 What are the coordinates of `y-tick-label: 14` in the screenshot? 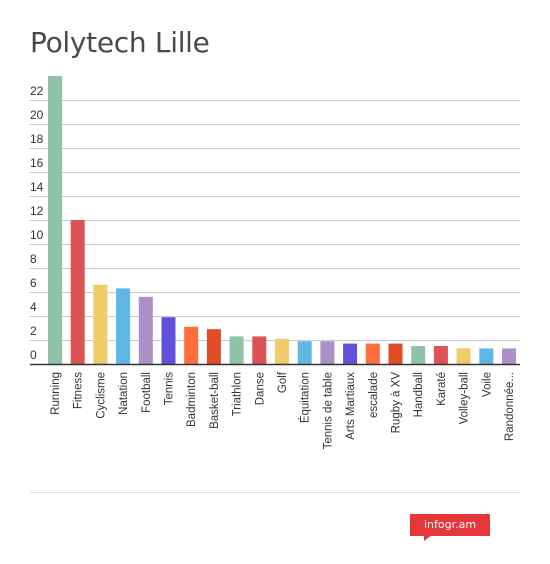 It's located at (37, 187).